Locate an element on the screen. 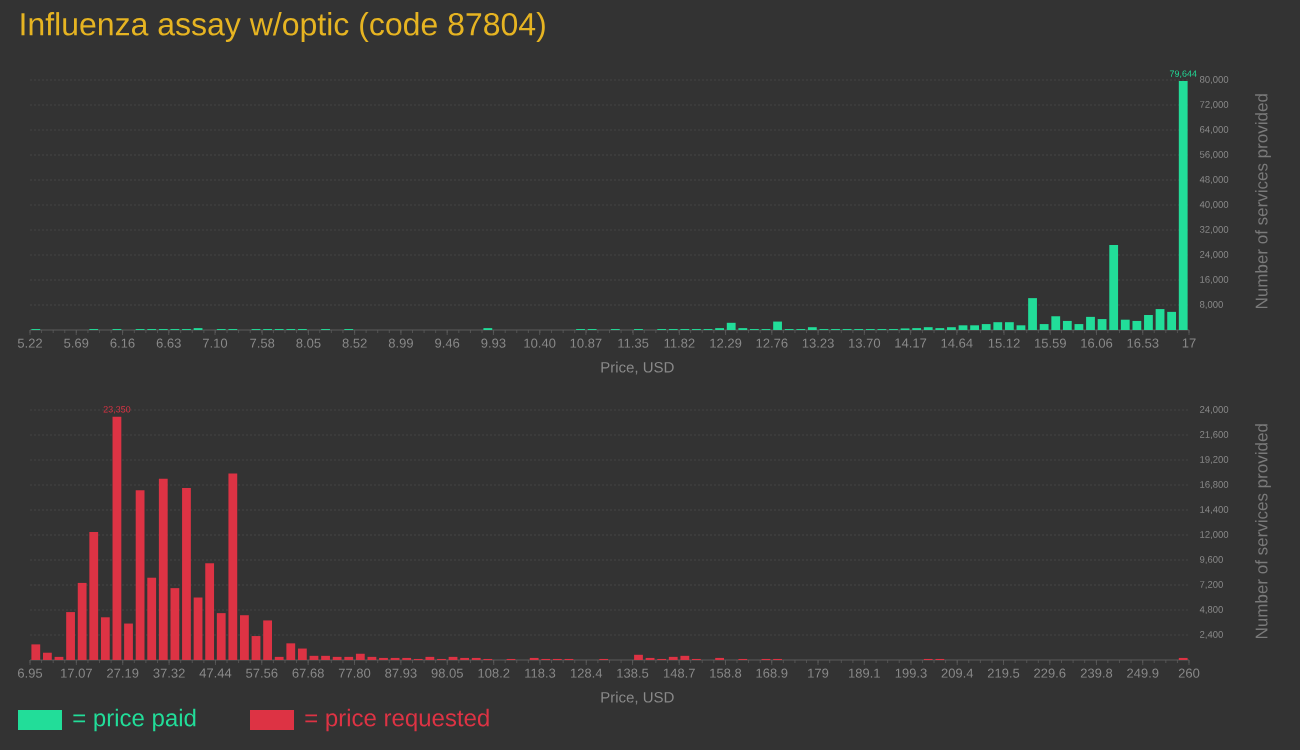  x-tick-label: 229.6 is located at coordinates (1050, 673).